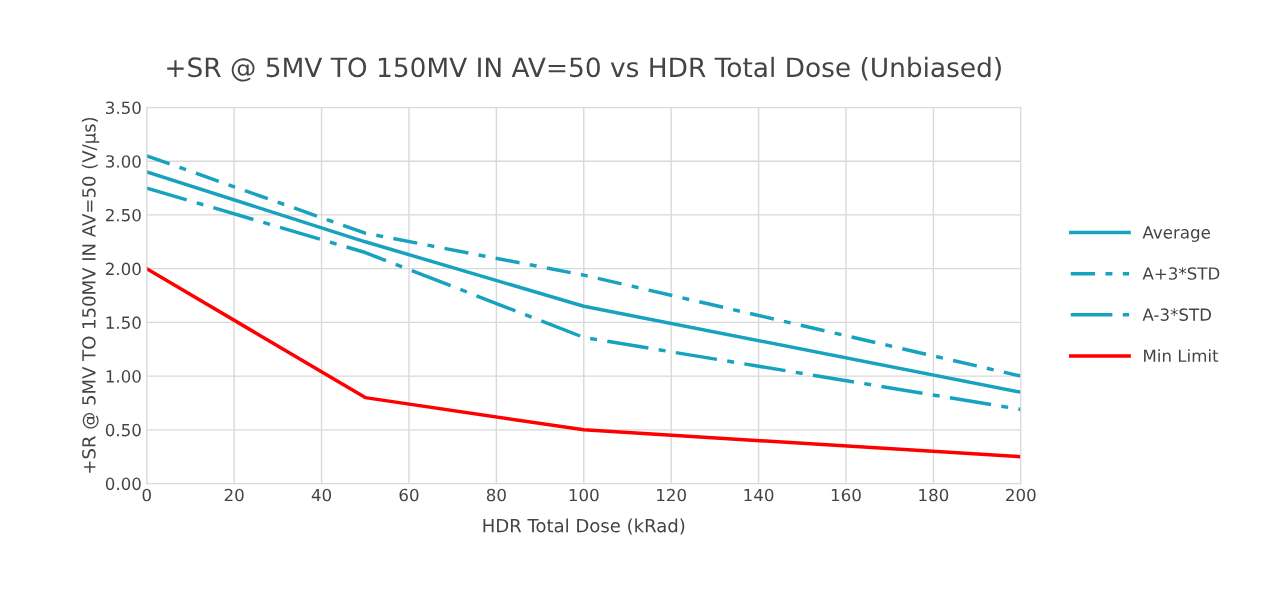  I want to click on y-tick-label: 0.50, so click(123, 430).